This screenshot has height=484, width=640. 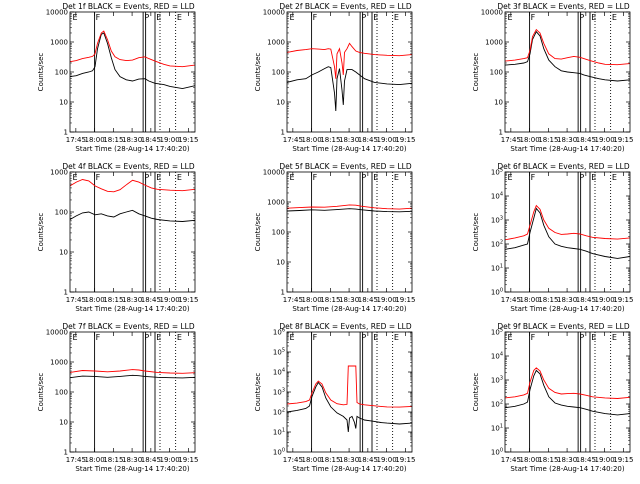 What do you see at coordinates (497, 332) in the screenshot?
I see `y-tick-label: 10⁵` at bounding box center [497, 332].